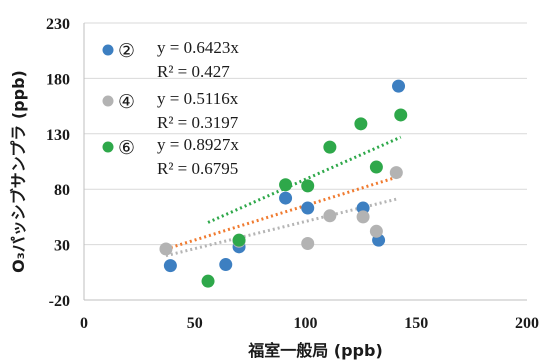 This screenshot has height=362, width=548. Describe the element at coordinates (58, 24) in the screenshot. I see `y-tick-label: 230` at that location.